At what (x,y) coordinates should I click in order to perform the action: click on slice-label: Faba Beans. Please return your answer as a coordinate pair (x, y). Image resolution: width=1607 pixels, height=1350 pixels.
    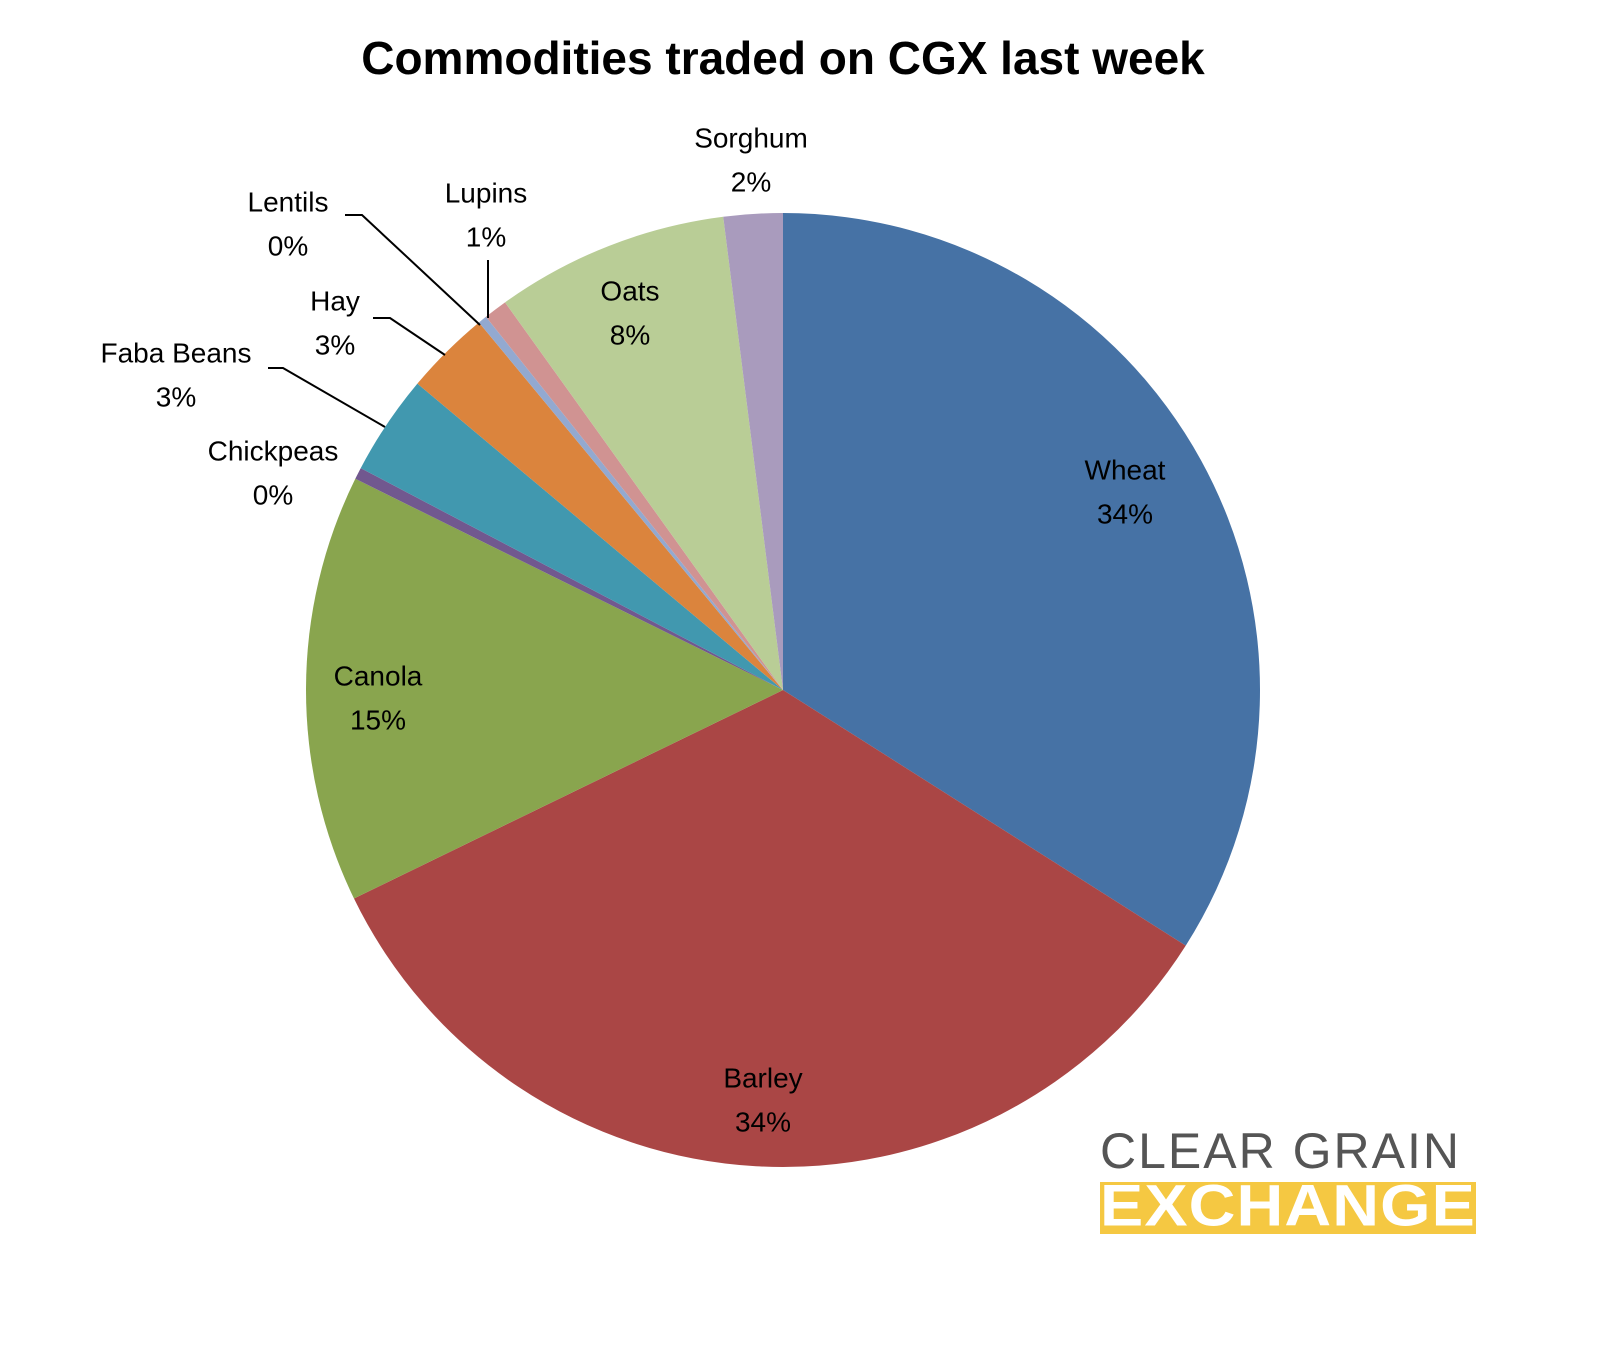
    Looking at the image, I should click on (176, 352).